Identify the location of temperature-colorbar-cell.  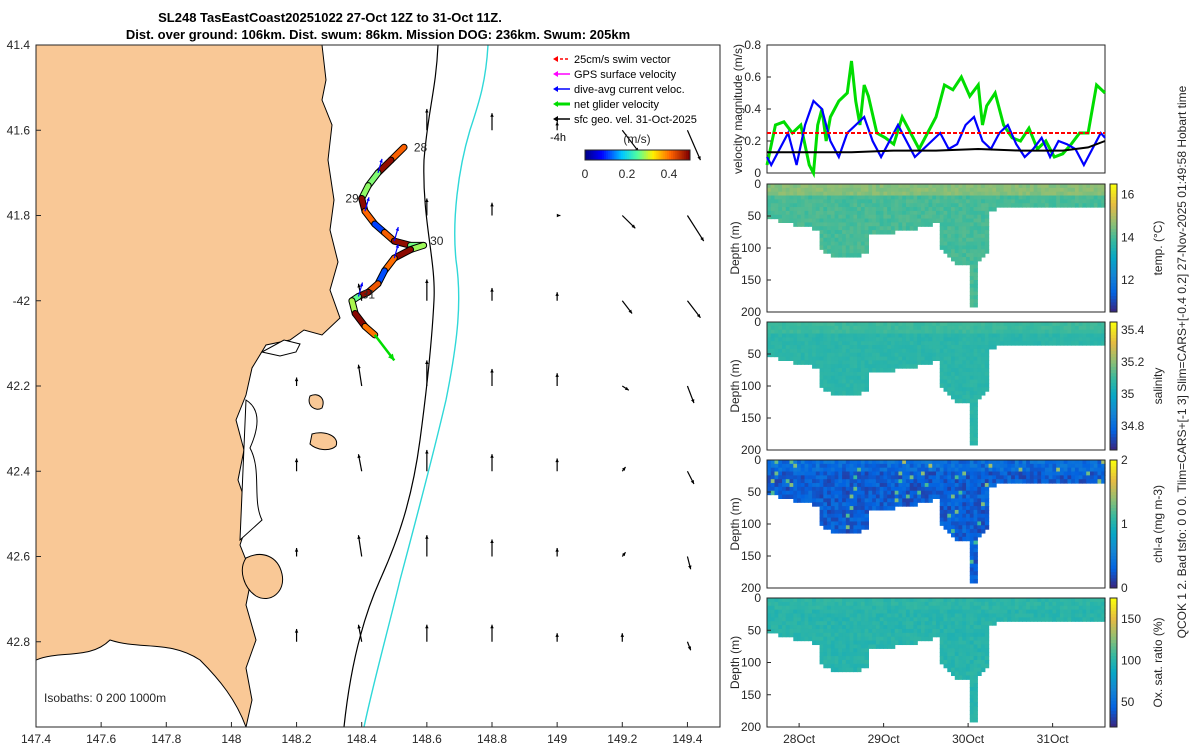
(1113, 243).